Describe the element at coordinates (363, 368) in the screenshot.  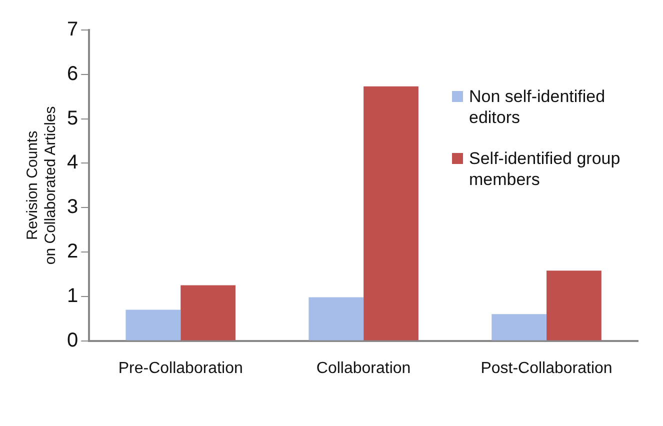
I see `x-tick-label: Collaboration` at that location.